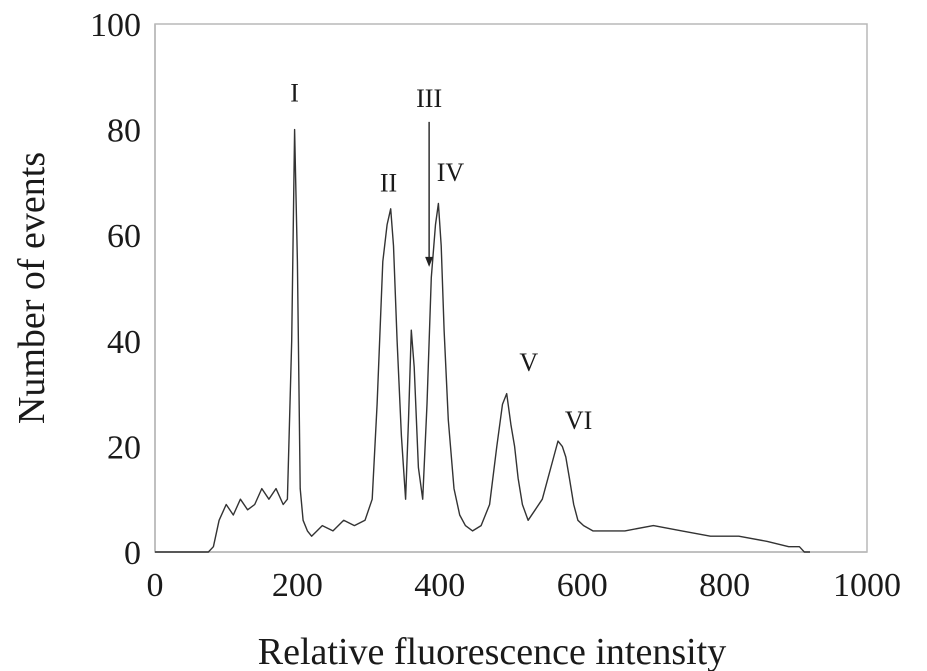 This screenshot has width=927, height=671. I want to click on peak-label: I, so click(294, 93).